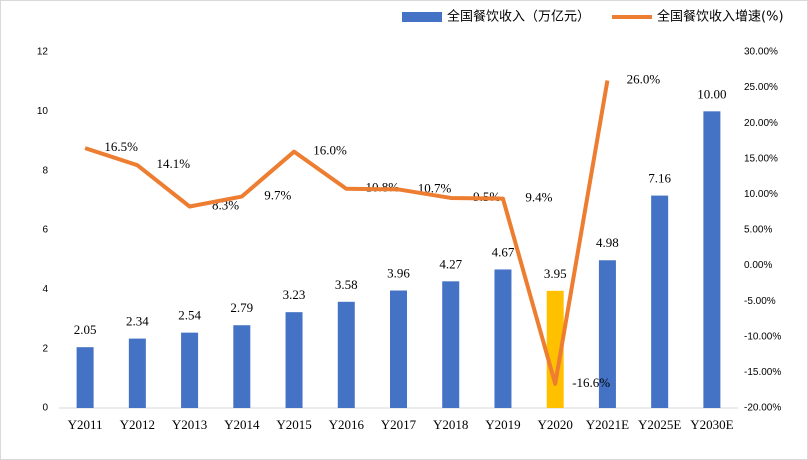  What do you see at coordinates (761, 123) in the screenshot?
I see `y2-tick-label: 20.00%` at bounding box center [761, 123].